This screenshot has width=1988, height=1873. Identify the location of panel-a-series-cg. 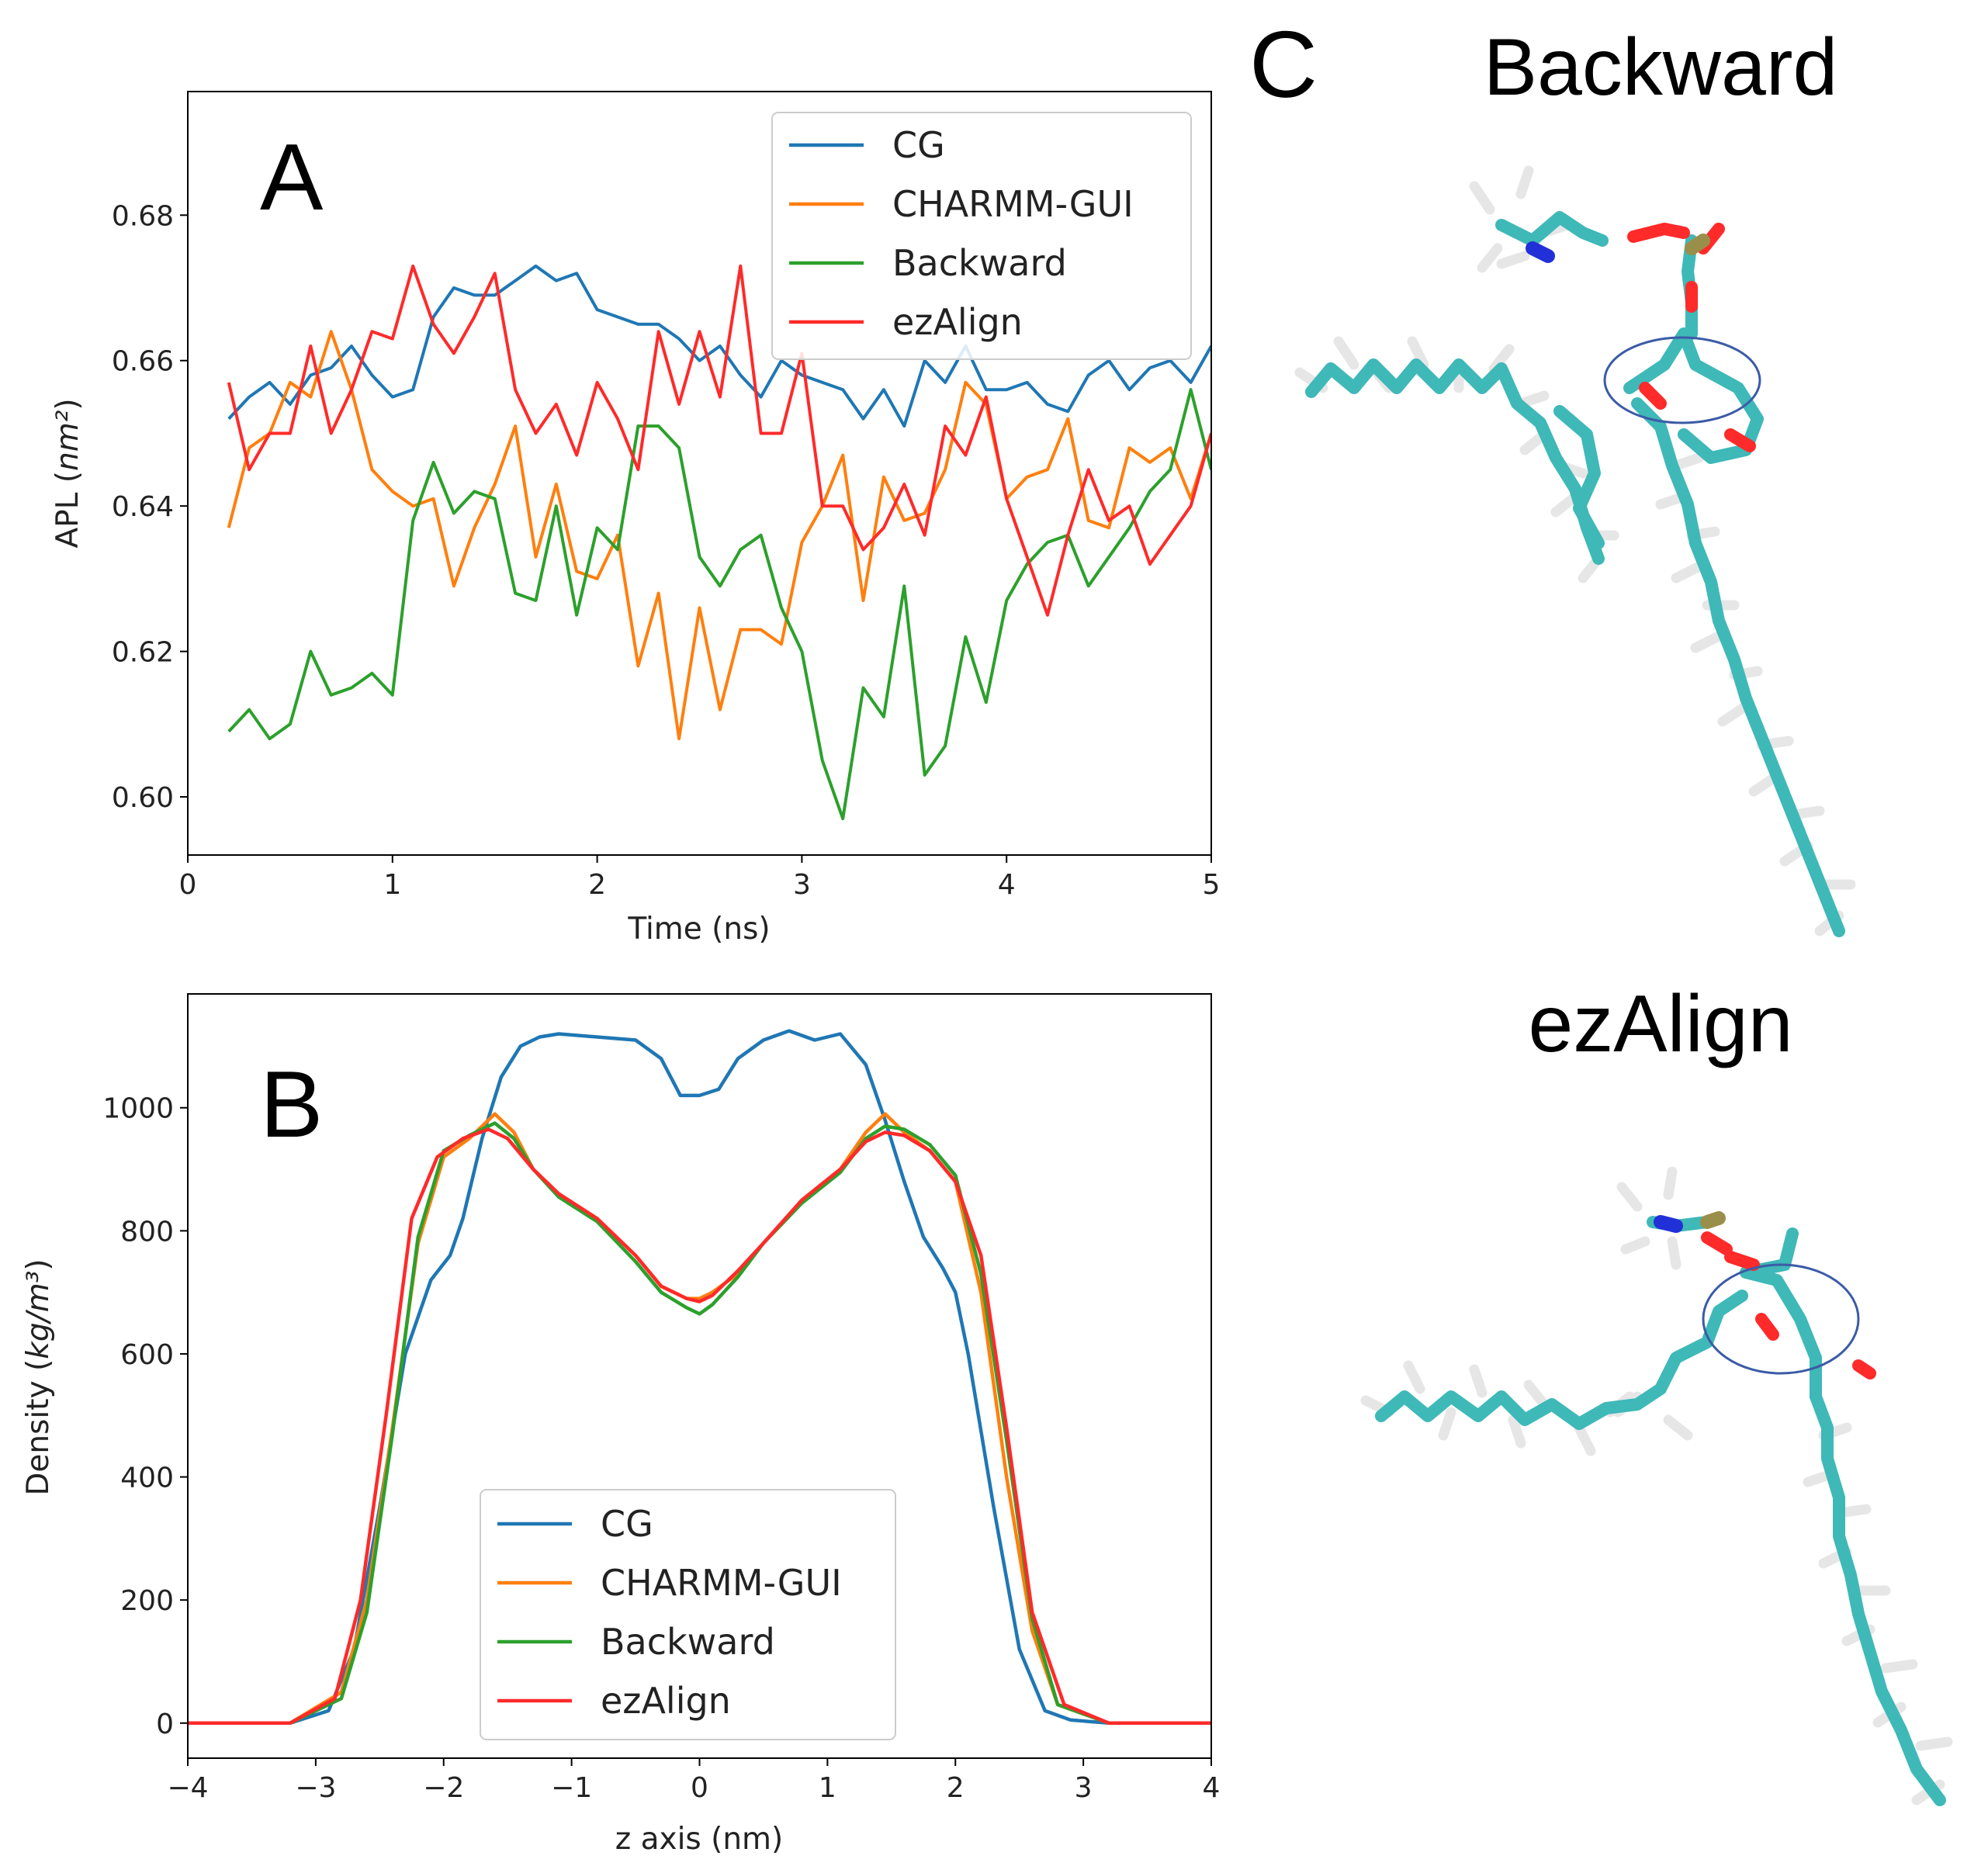
(719, 346).